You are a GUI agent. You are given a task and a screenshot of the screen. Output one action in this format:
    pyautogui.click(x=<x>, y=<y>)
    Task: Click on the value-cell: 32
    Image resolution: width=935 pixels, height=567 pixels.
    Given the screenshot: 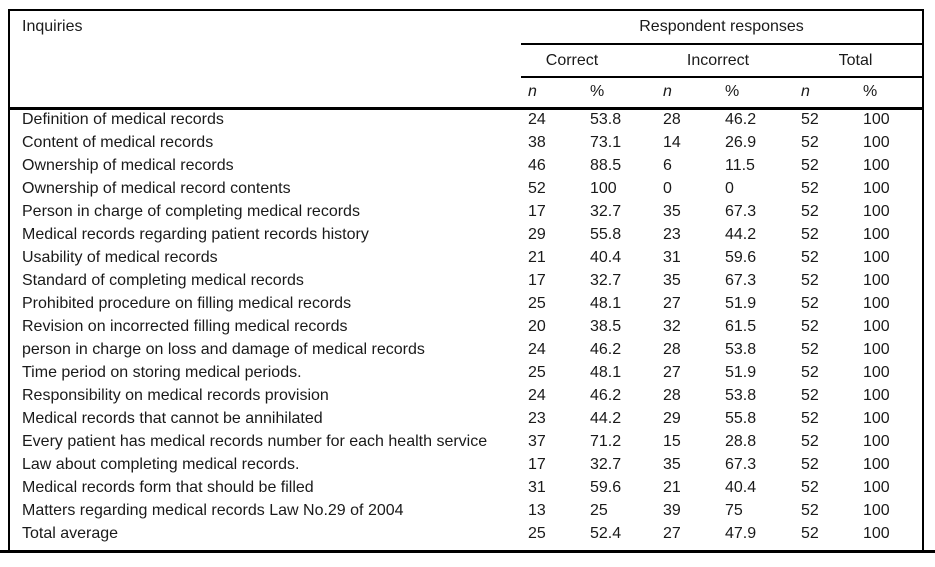 What is the action you would take?
    pyautogui.click(x=672, y=326)
    